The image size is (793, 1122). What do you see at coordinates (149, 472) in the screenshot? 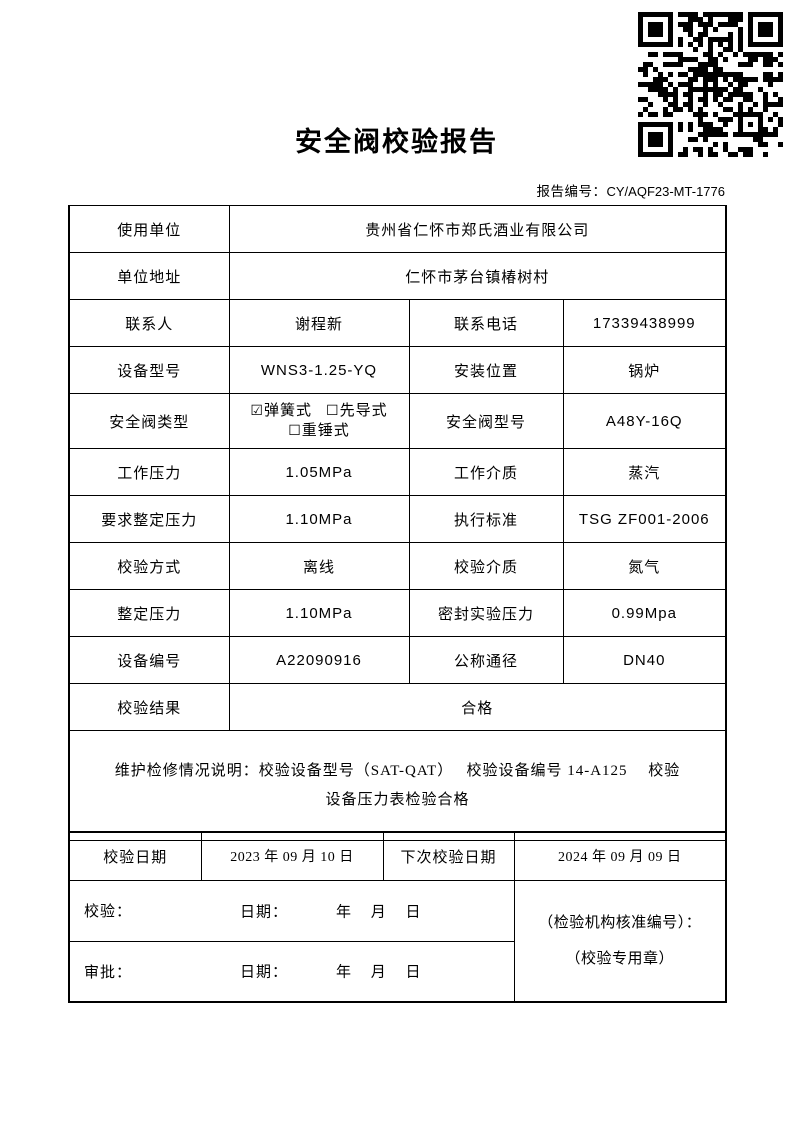
I see `cell-label-working-pressure: 工作压力` at bounding box center [149, 472].